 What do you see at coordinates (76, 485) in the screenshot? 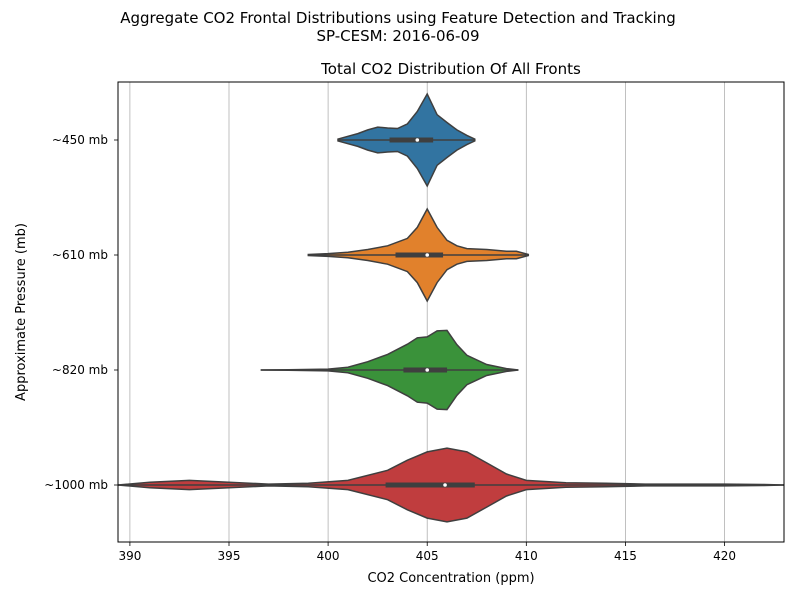
I see `y-tick-label: ~1000 mb` at bounding box center [76, 485].